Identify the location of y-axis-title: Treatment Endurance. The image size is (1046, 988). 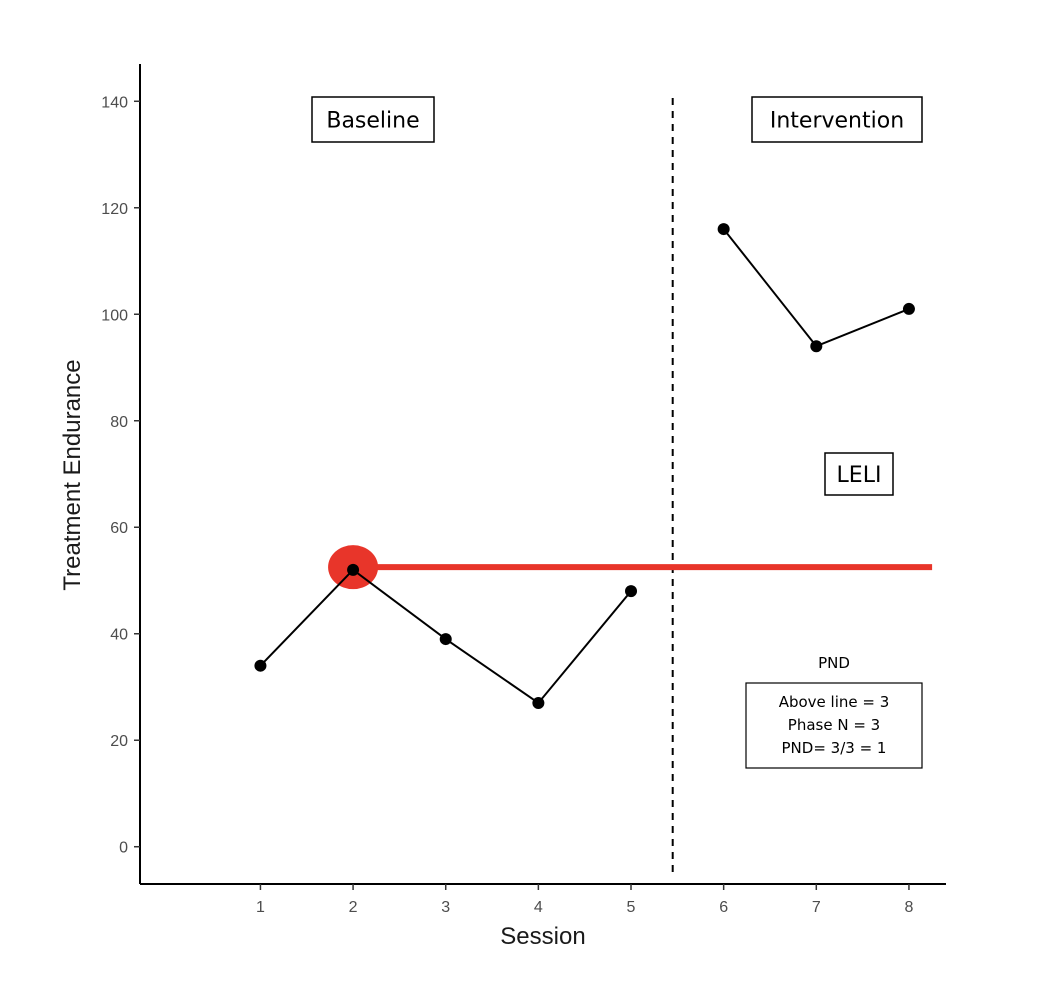
(72, 474).